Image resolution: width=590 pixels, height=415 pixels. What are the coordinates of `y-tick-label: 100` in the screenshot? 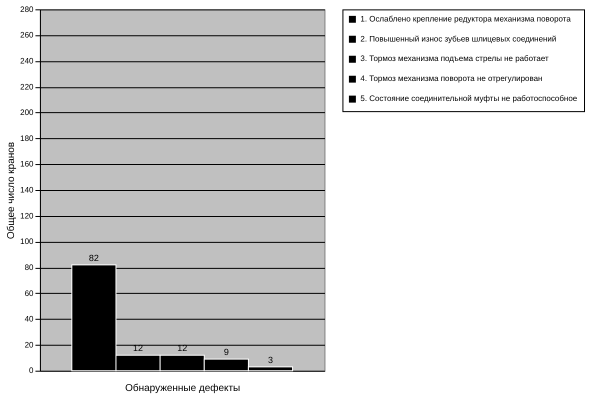 It's located at (27, 241).